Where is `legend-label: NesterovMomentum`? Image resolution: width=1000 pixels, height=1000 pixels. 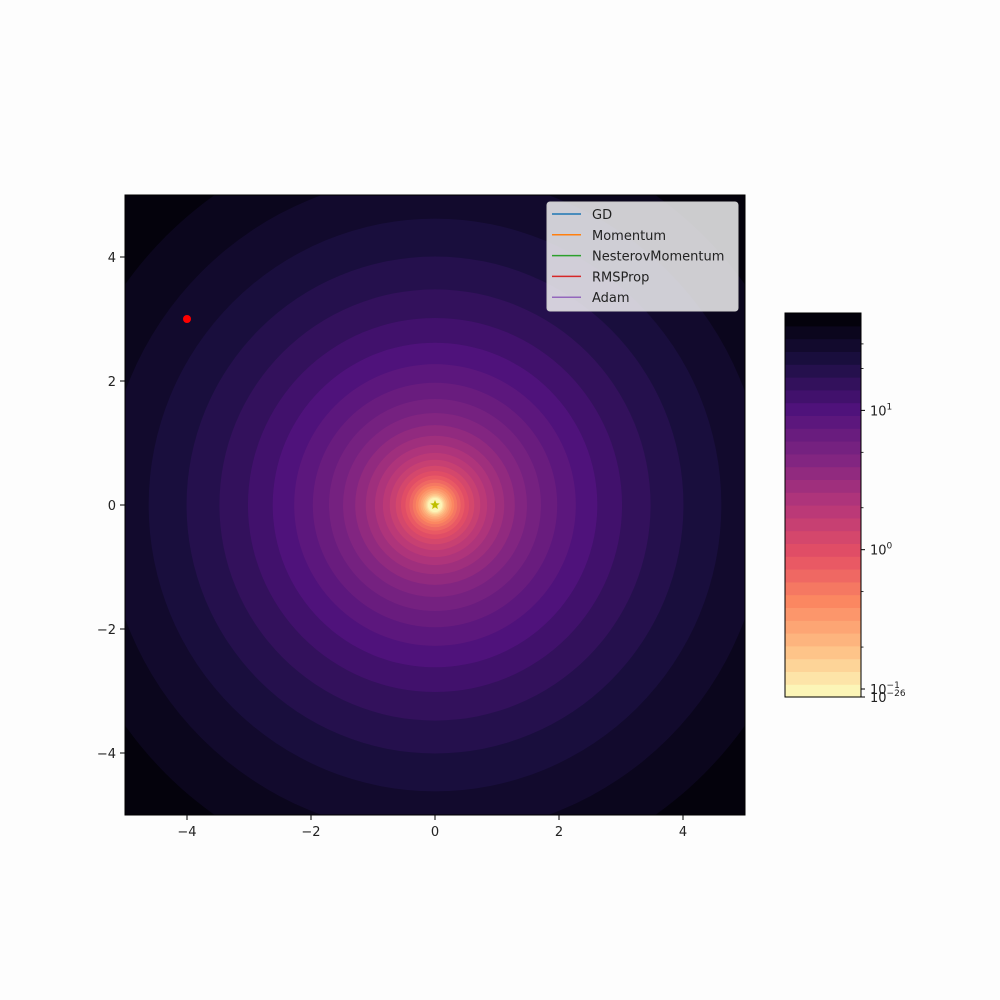
legend-label: NesterovMomentum is located at coordinates (658, 257).